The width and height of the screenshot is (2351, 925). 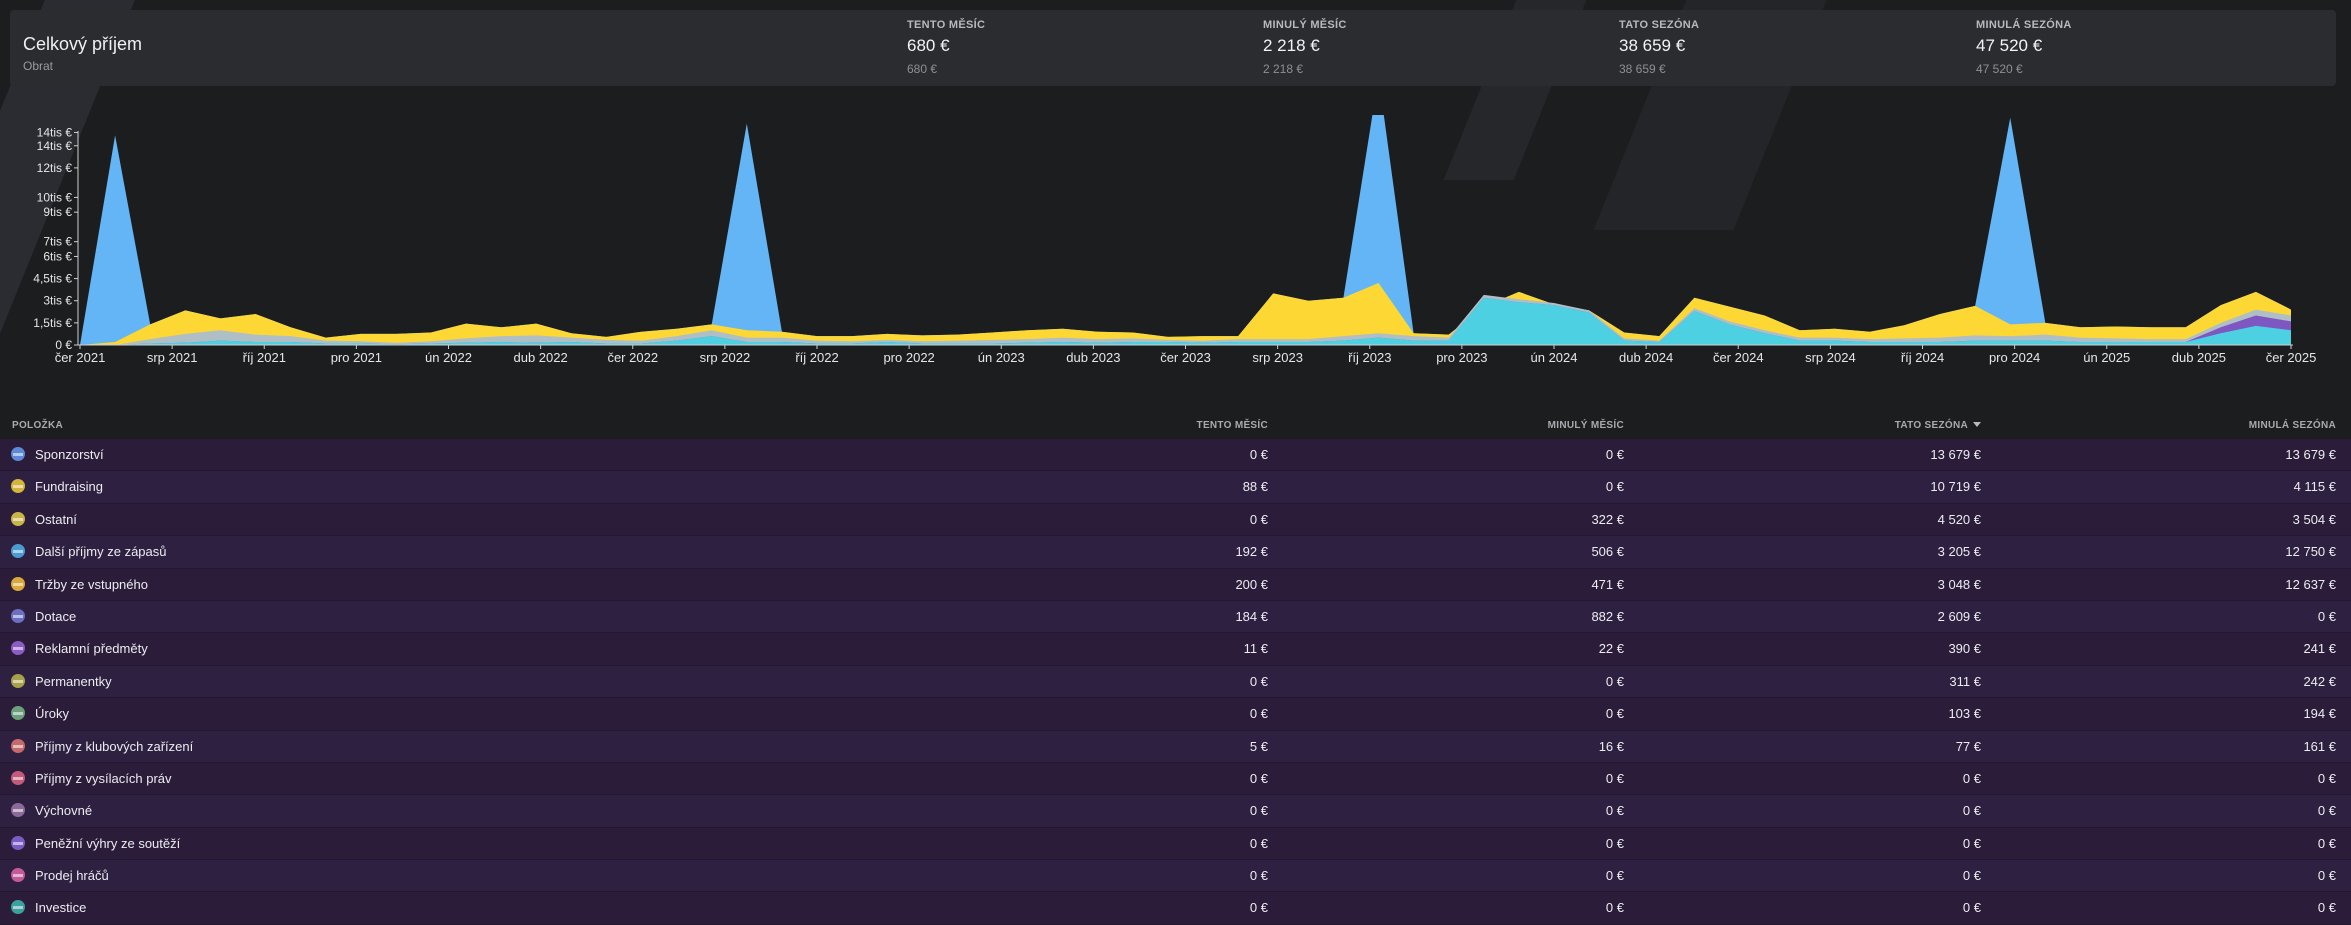 What do you see at coordinates (1964, 649) in the screenshot?
I see `cell-this-season: 390 €` at bounding box center [1964, 649].